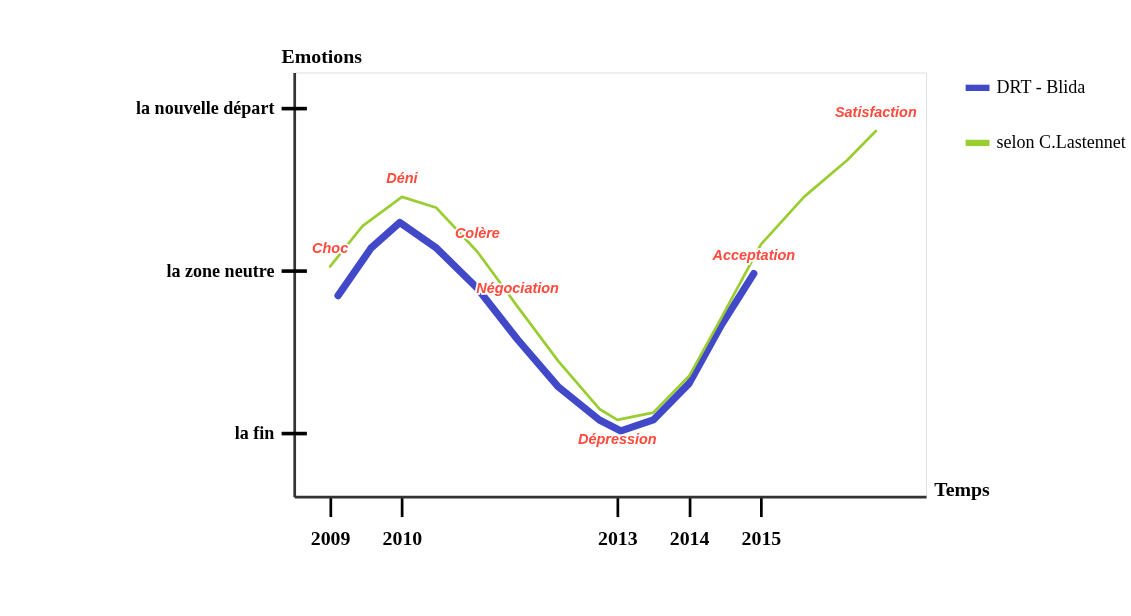 The height and width of the screenshot is (616, 1131). I want to click on x-tick-label: 2015, so click(761, 538).